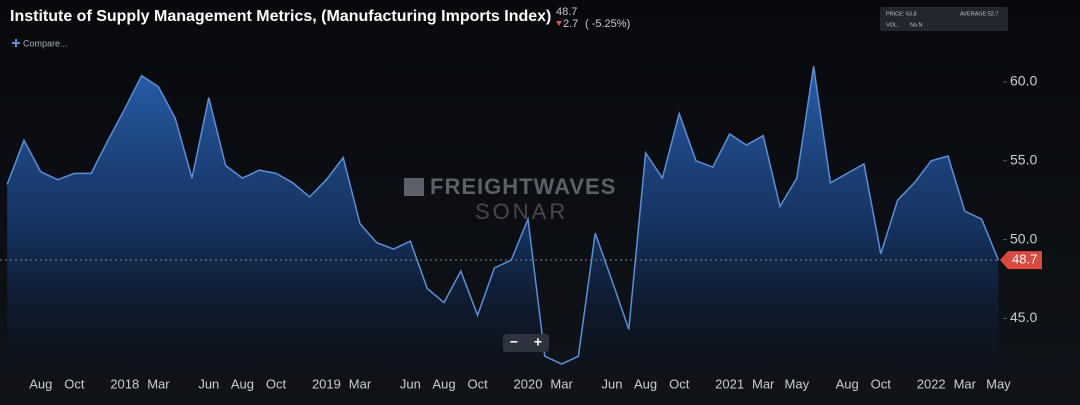  I want to click on y-tick-label: 60.0, so click(1023, 81).